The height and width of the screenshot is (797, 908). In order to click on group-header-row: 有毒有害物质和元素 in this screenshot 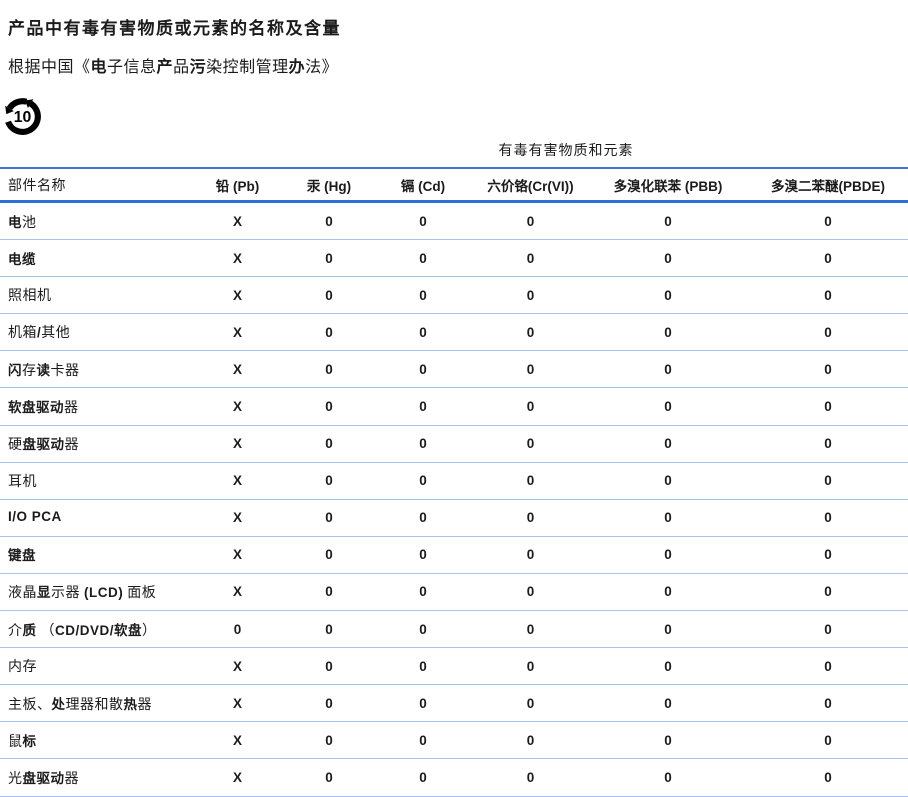, I will do `click(454, 154)`.